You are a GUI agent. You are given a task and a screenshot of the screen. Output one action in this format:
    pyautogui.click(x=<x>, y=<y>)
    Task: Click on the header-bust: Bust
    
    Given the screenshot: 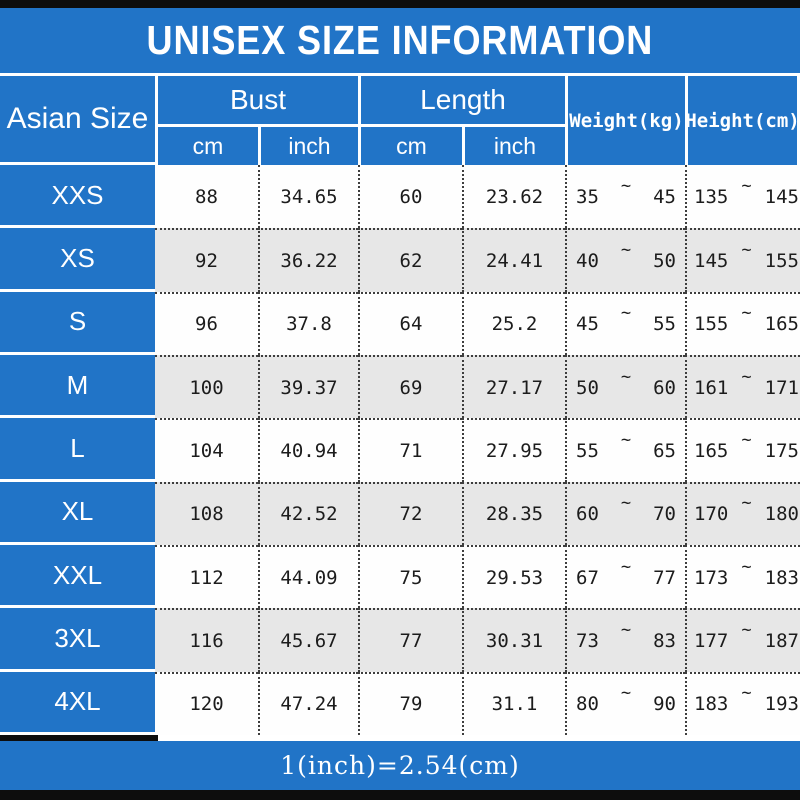 What is the action you would take?
    pyautogui.click(x=256, y=101)
    